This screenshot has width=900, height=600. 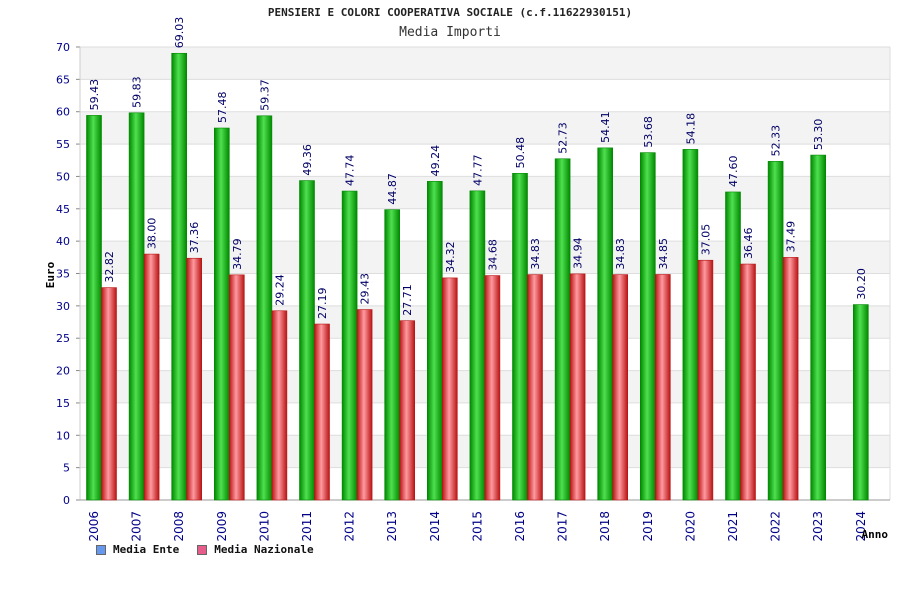 I want to click on data-label-media-ente-2023: 53.30, so click(x=818, y=135).